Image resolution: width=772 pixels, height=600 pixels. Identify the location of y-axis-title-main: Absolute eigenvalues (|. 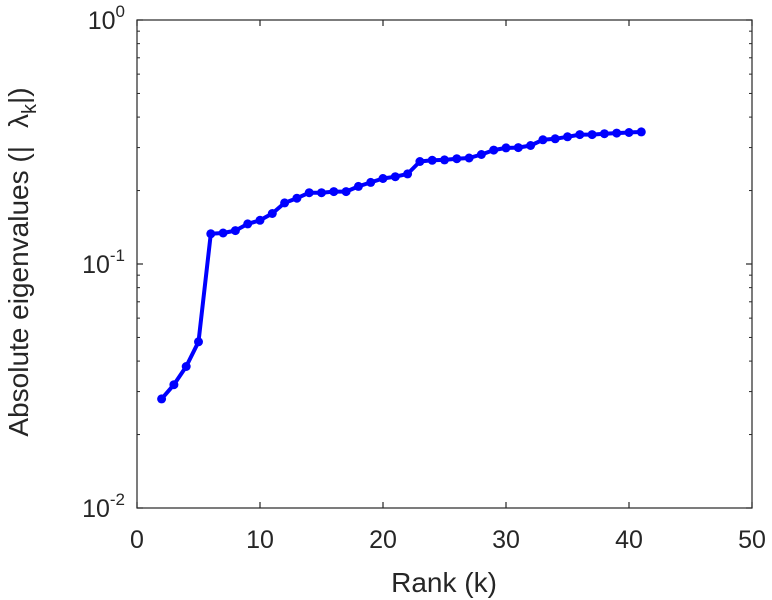
(18, 291).